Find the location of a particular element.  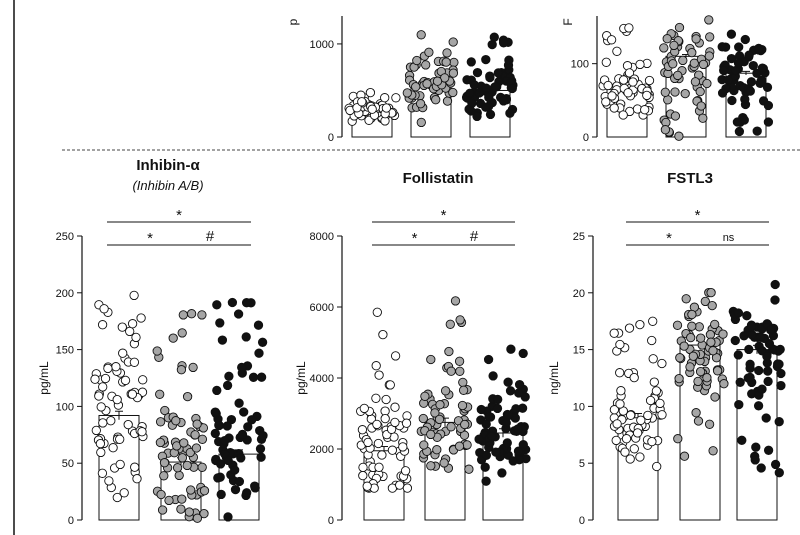

y-tick-label-inhibin: 50 is located at coordinates (68, 464).